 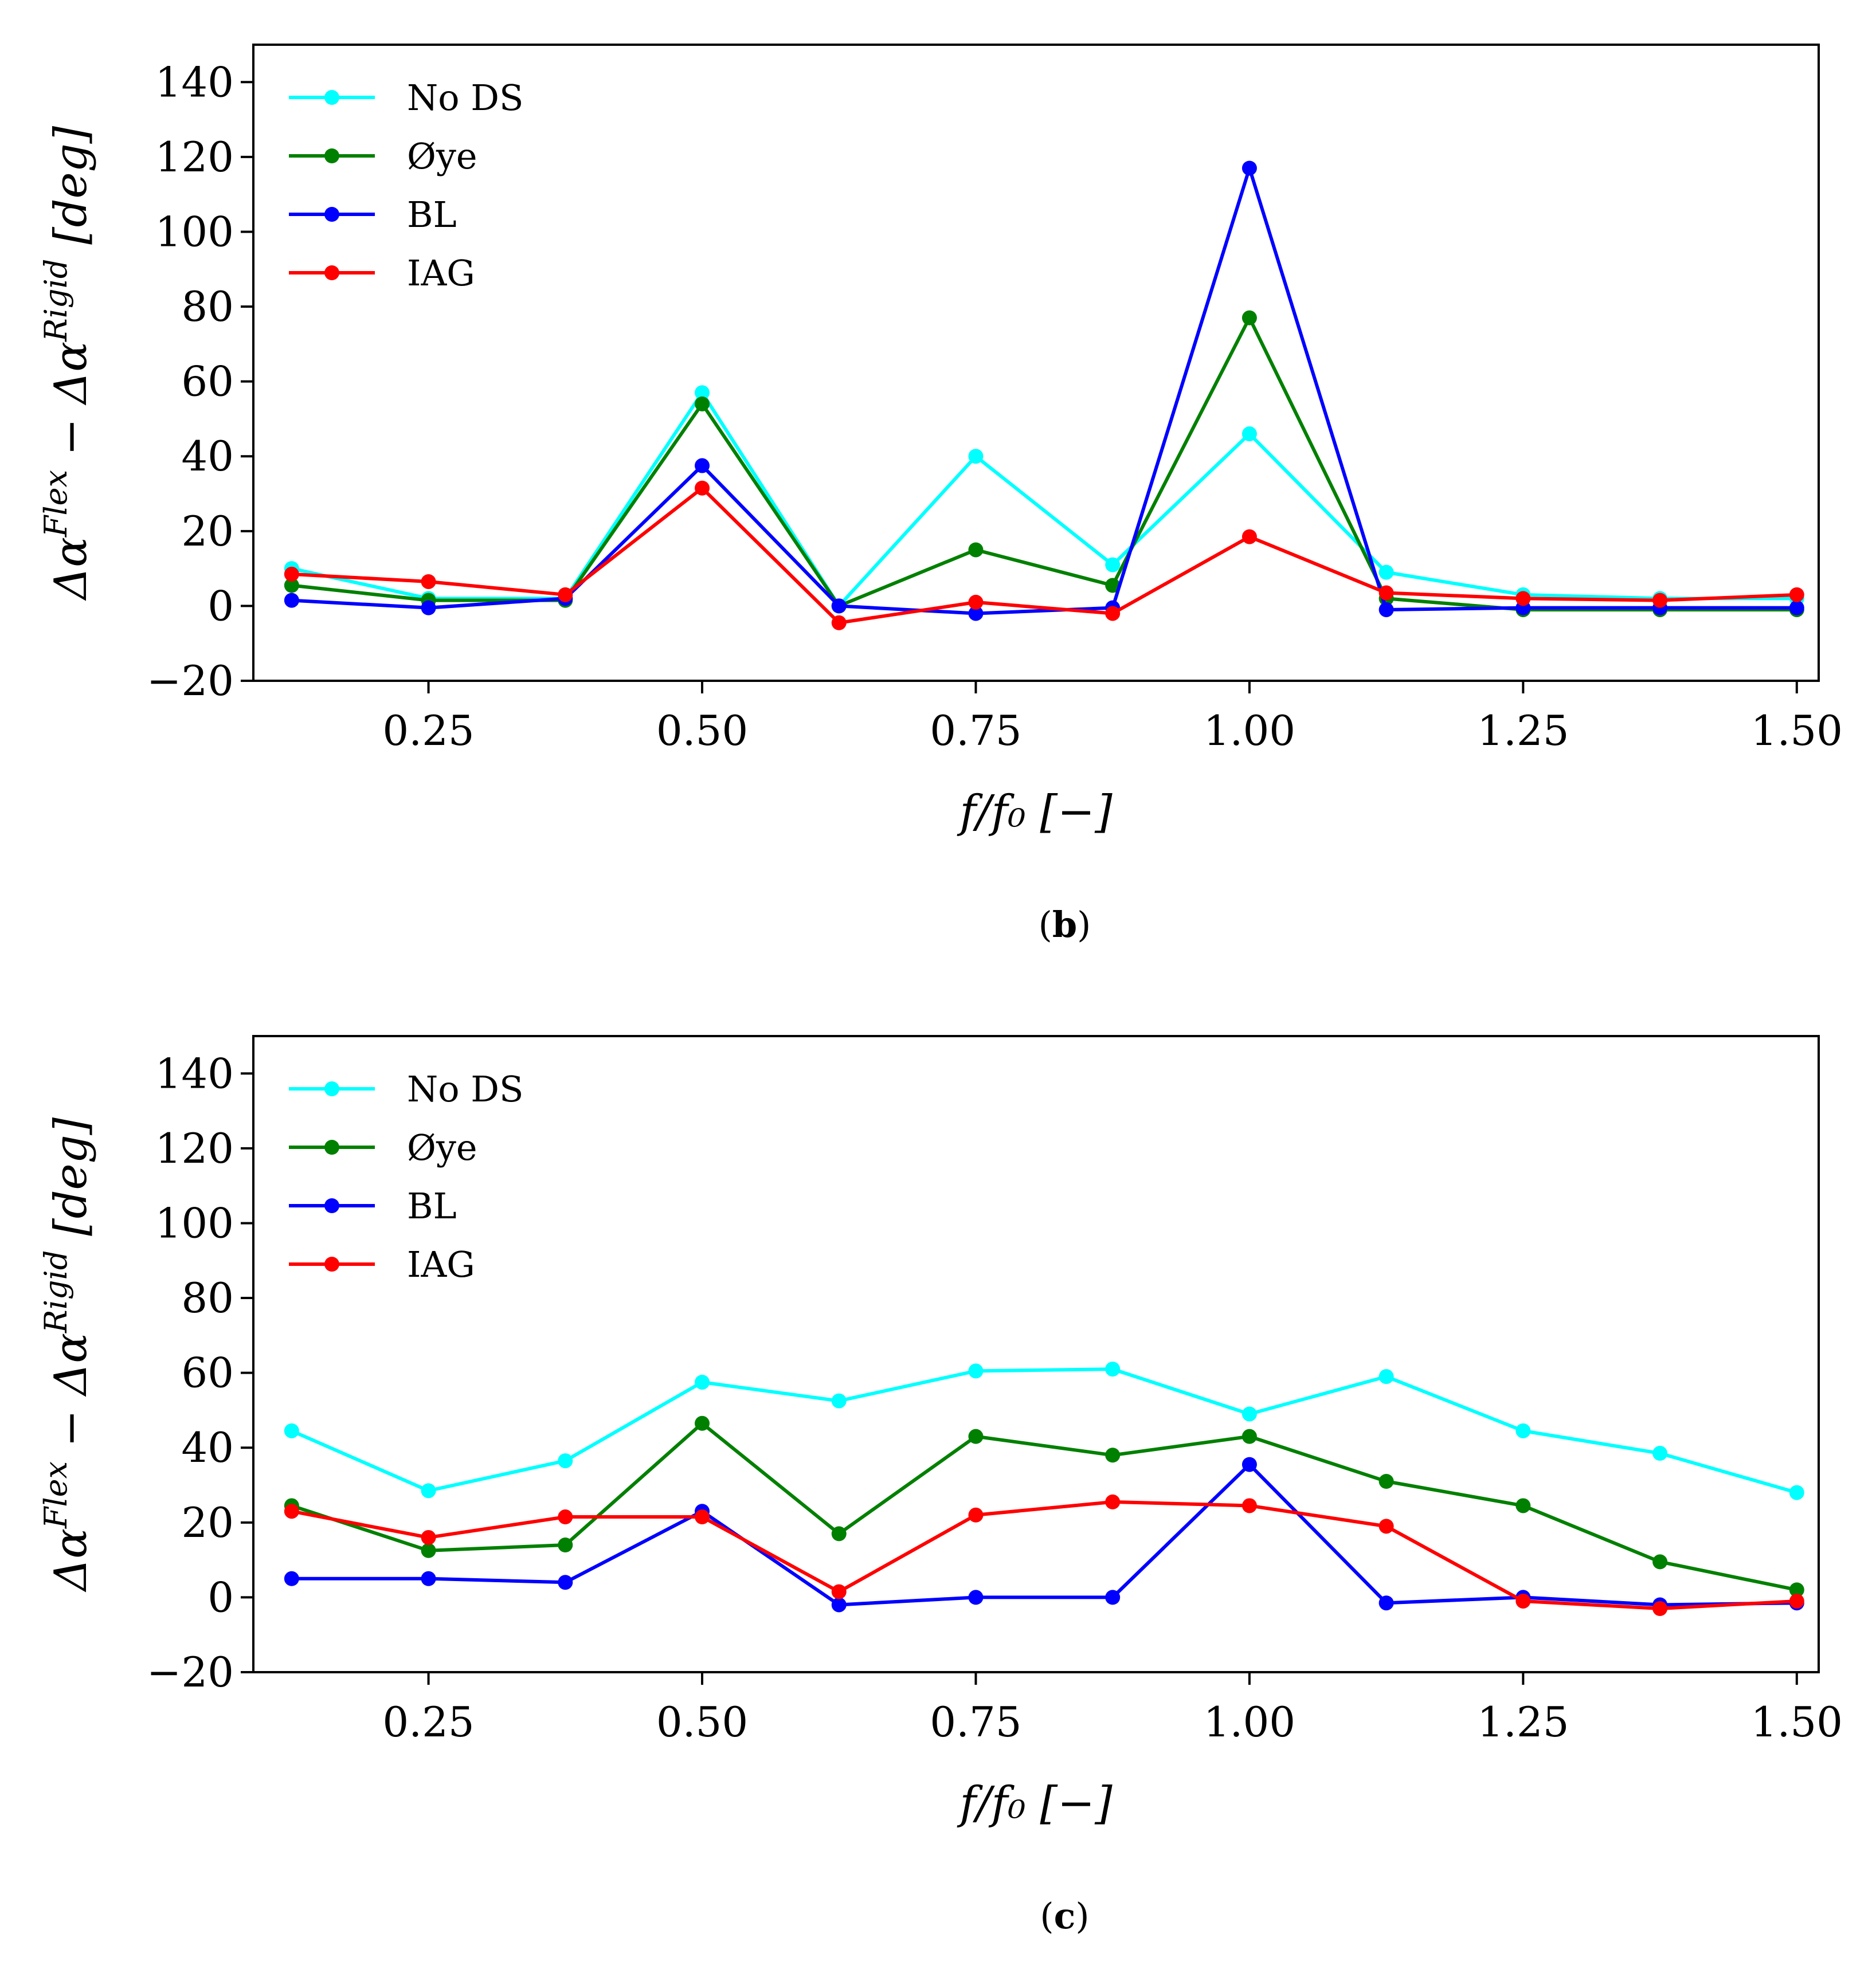 I want to click on series-bl, so click(x=1044, y=1535).